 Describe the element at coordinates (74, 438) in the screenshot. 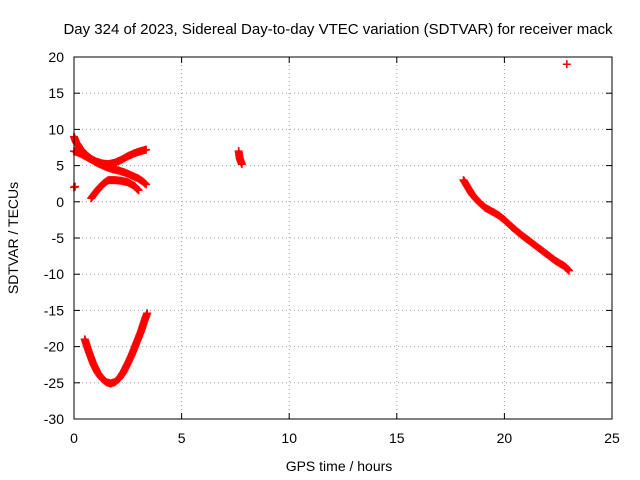

I see `x-tick-label: 0` at that location.